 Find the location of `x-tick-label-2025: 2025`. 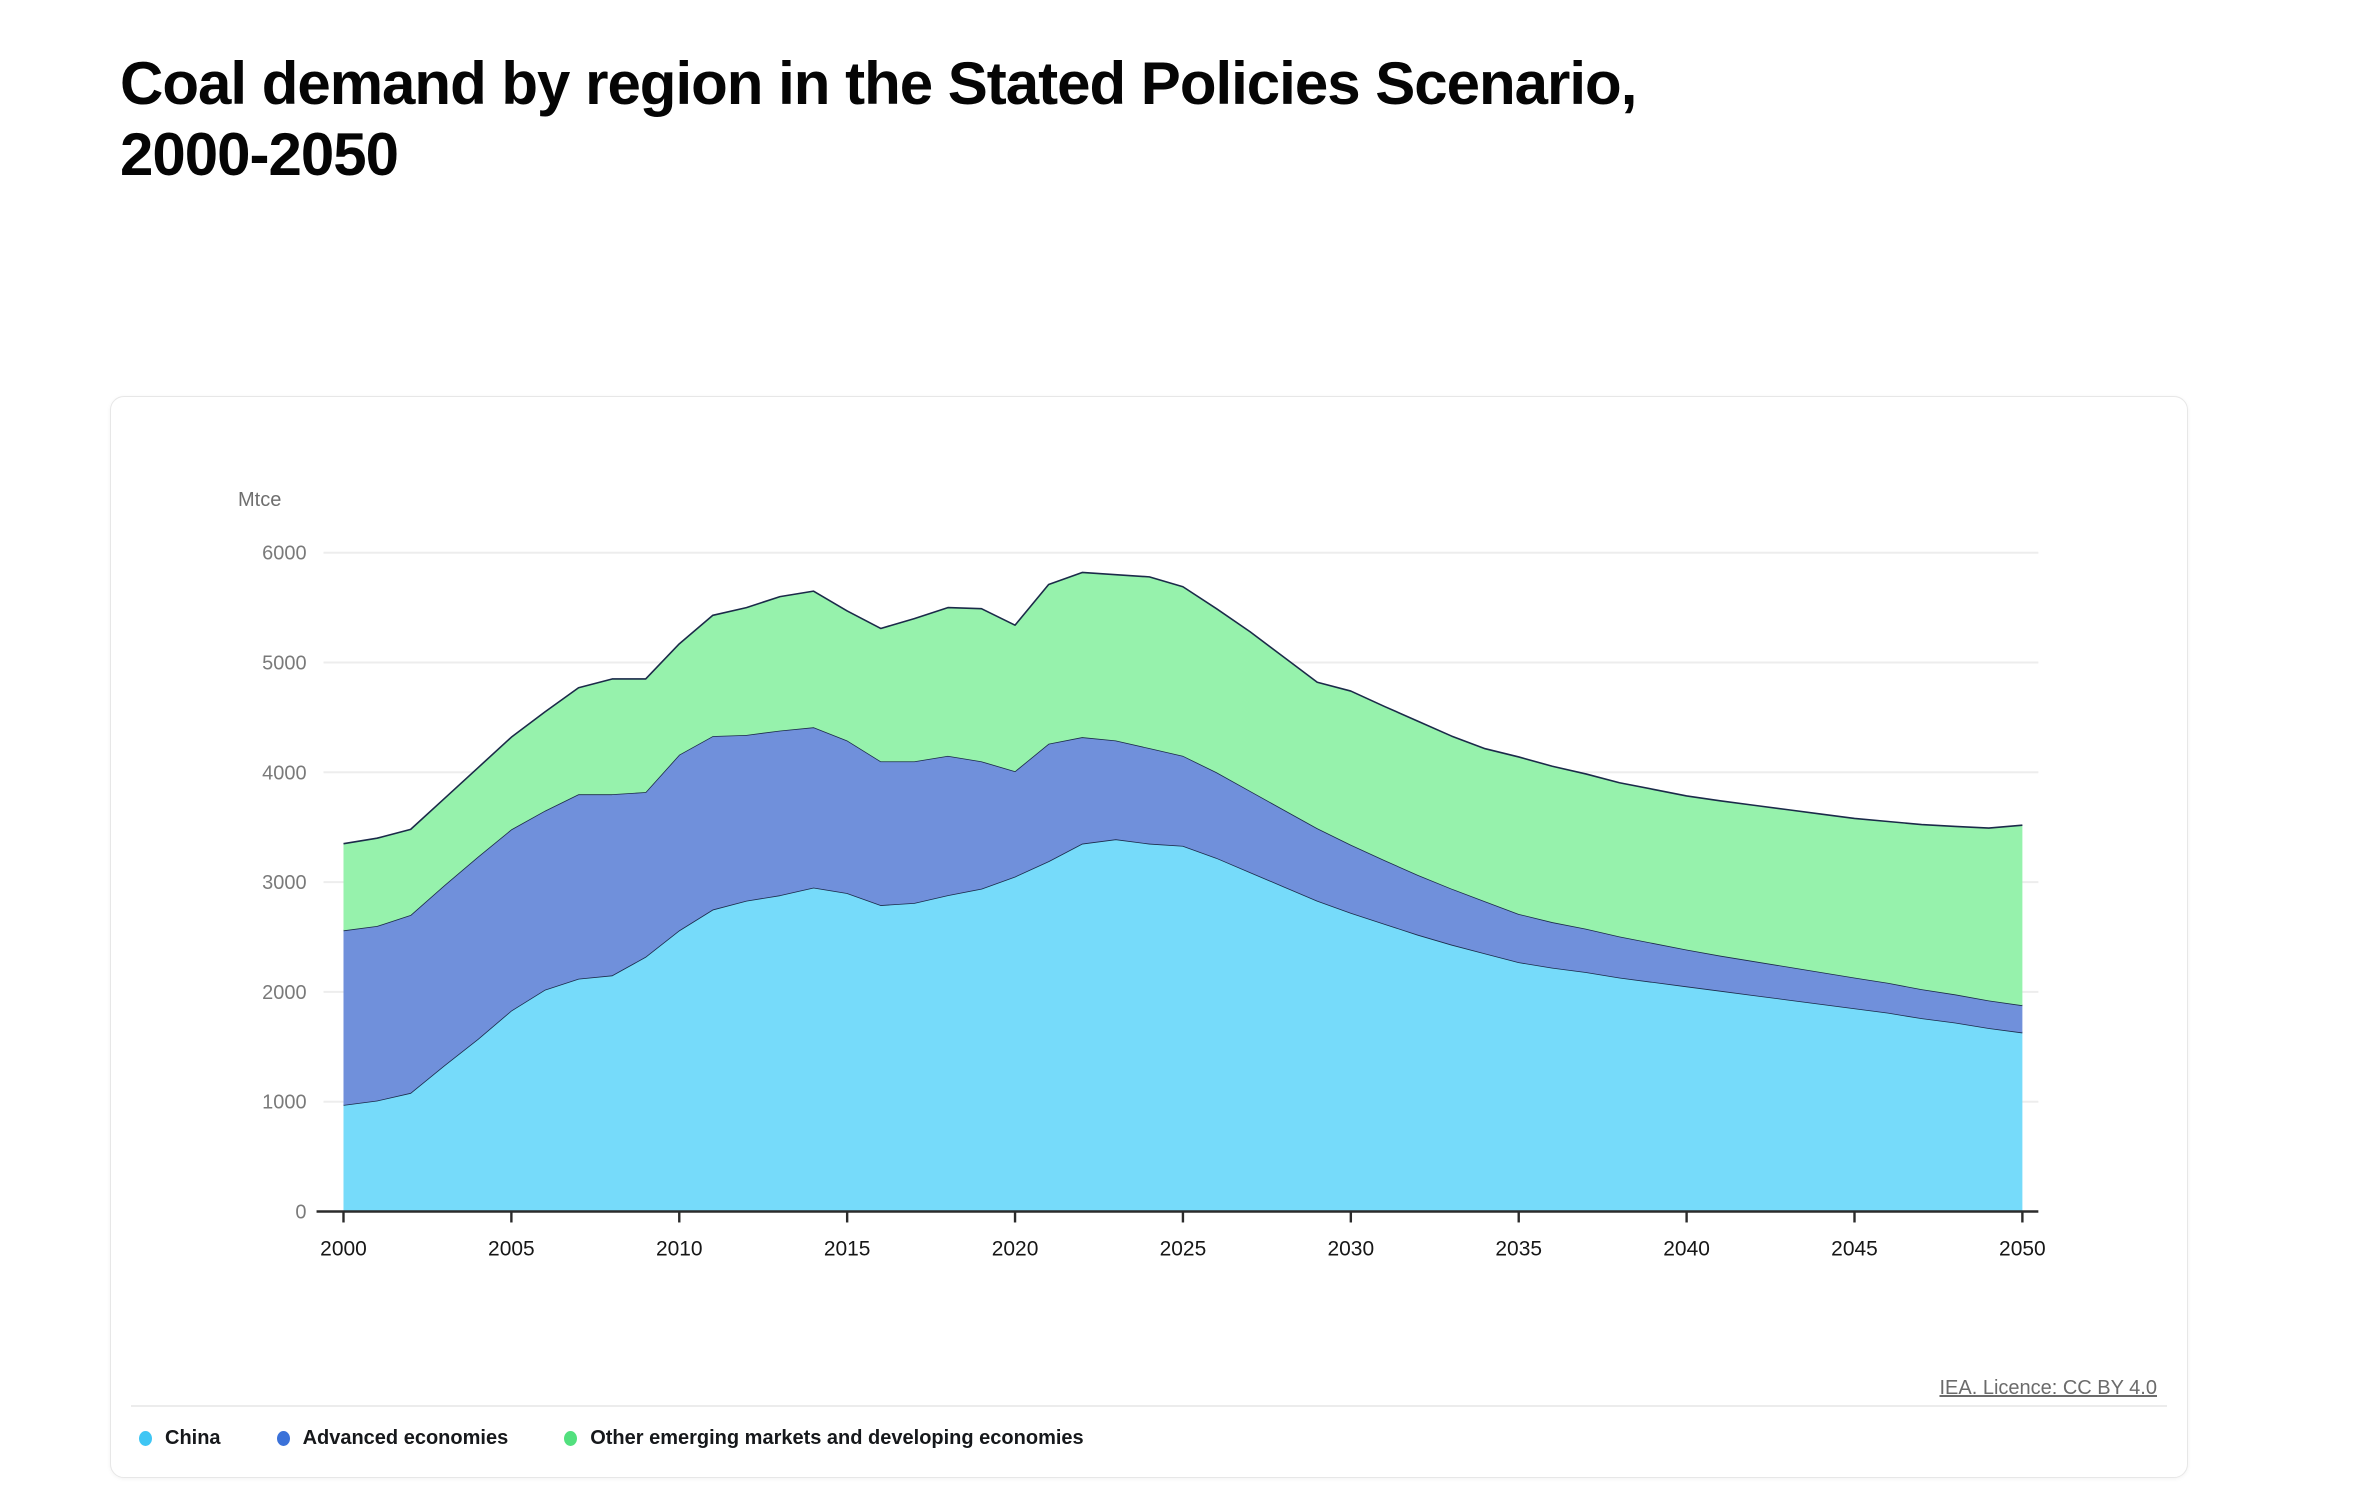

x-tick-label-2025: 2025 is located at coordinates (1183, 1248).